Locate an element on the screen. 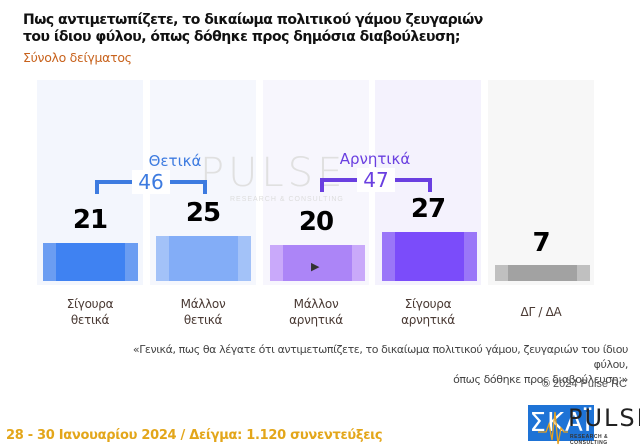  category-label-1: Σίγουρα θετικά is located at coordinates (90, 312).